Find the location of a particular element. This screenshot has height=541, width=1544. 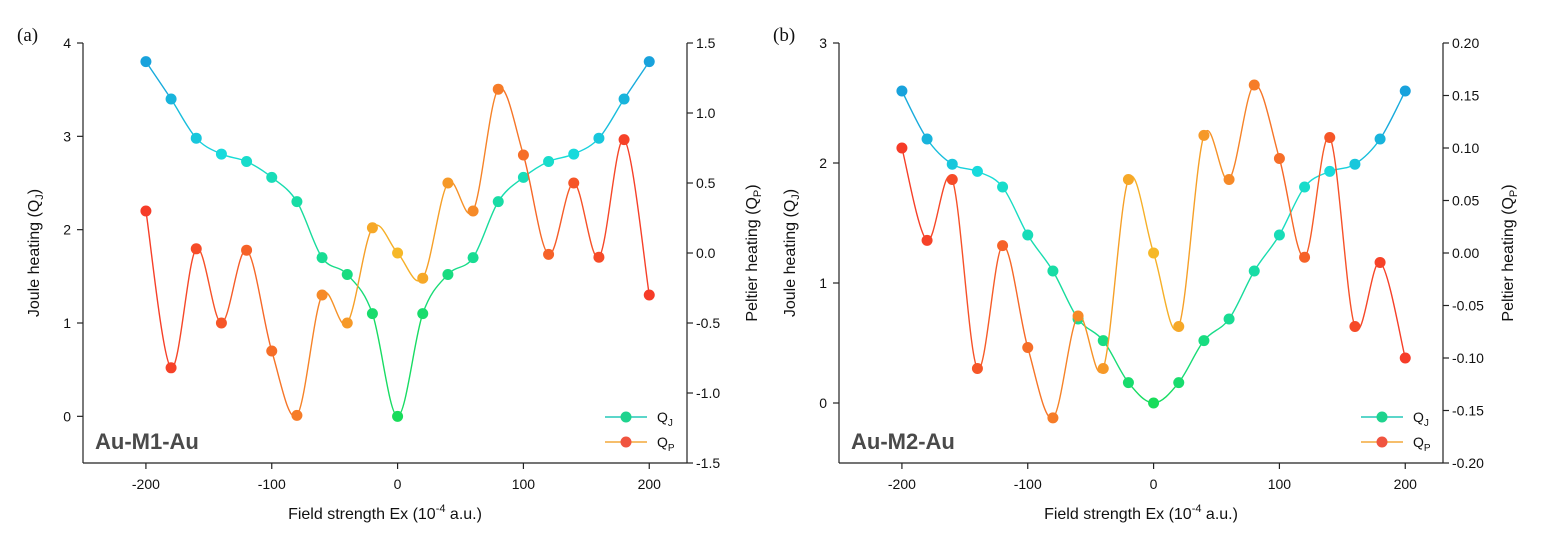

panel-label: (b) is located at coordinates (784, 35).